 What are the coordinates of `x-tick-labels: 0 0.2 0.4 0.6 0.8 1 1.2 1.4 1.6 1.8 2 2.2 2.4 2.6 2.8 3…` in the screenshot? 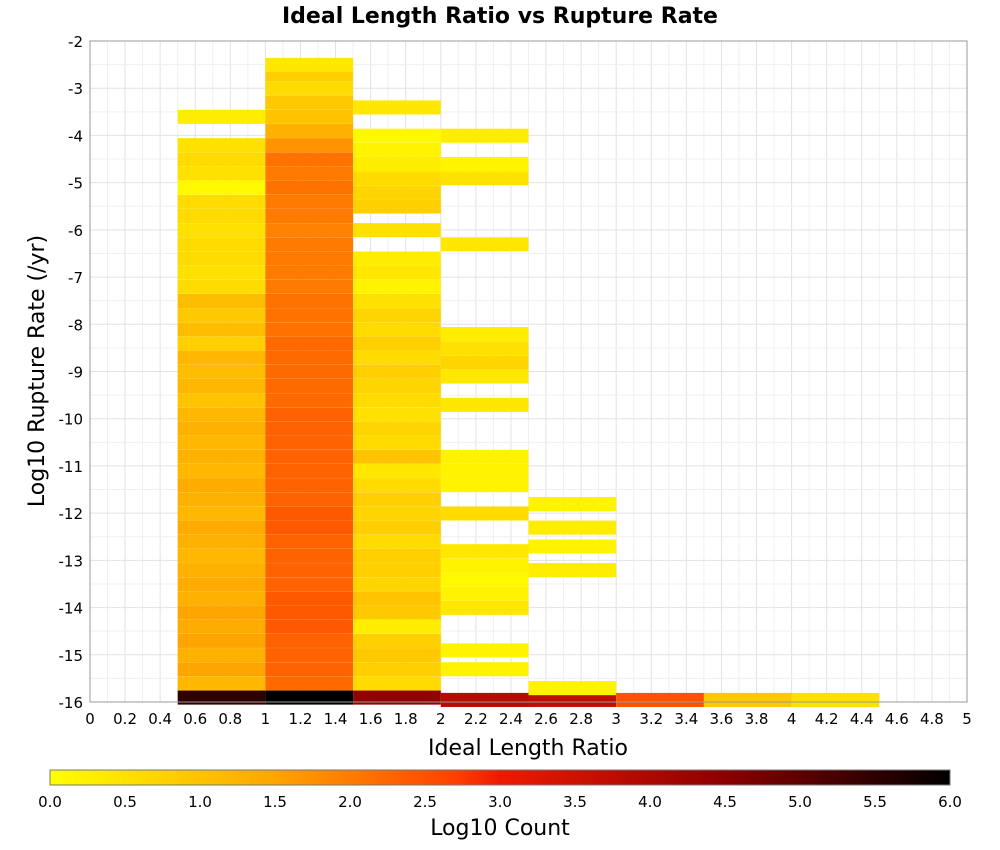 It's located at (528, 719).